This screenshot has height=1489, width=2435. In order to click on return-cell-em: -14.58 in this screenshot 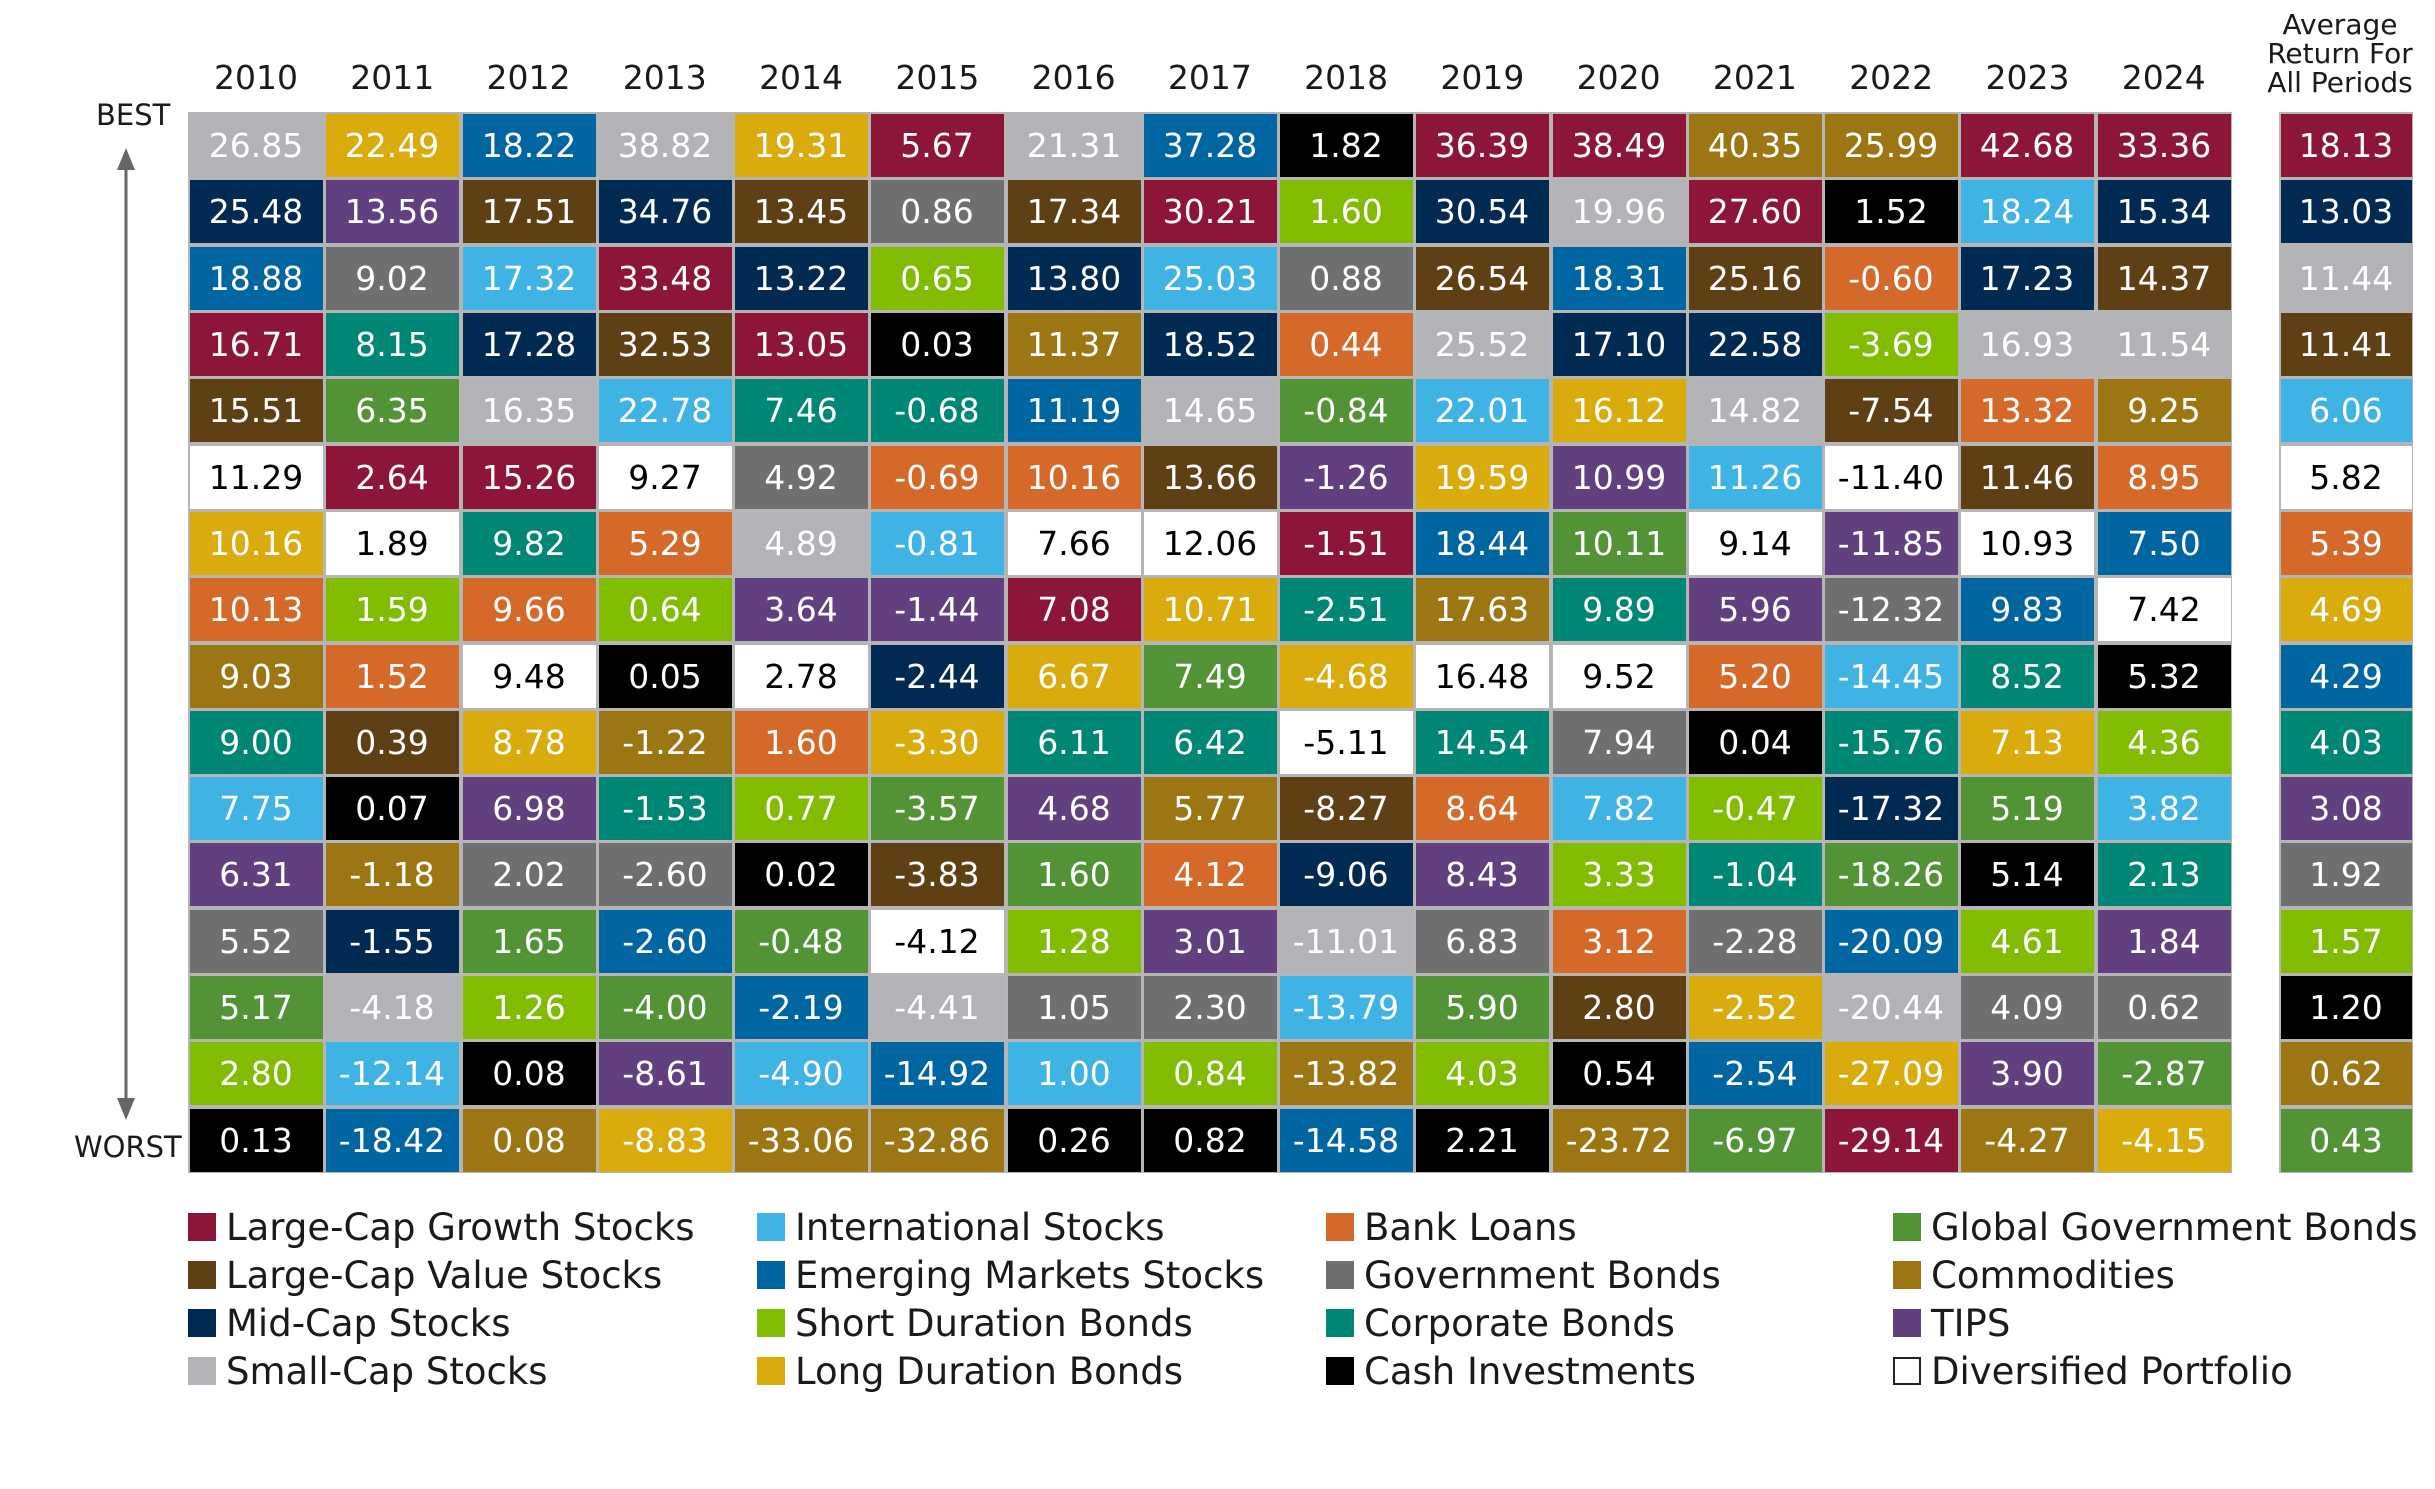, I will do `click(1346, 1140)`.